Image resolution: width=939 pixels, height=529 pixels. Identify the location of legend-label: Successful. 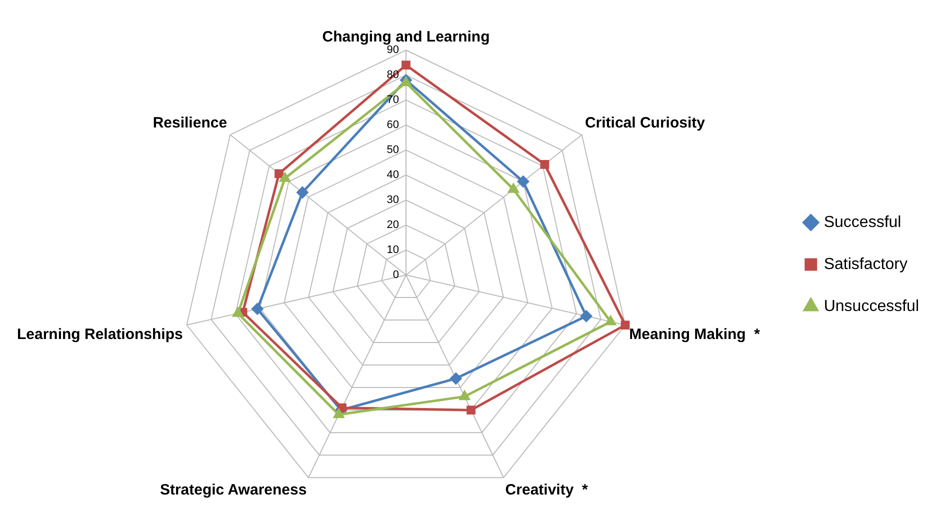
(863, 222).